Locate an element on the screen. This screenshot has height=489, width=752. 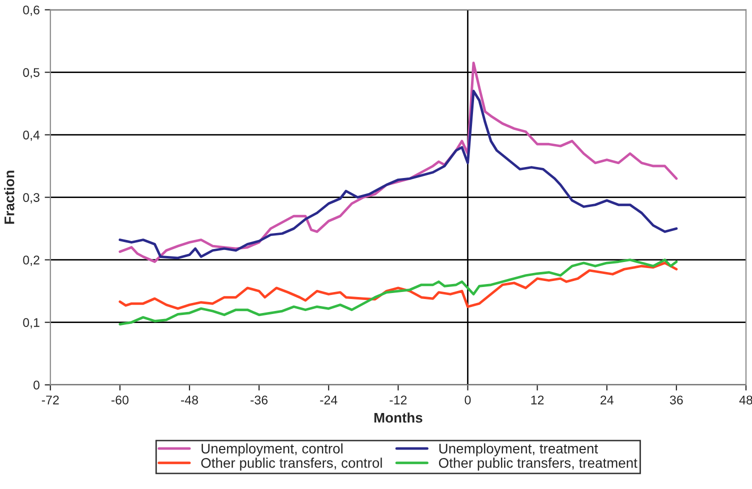
legend-label: Unemployment, control is located at coordinates (272, 449).